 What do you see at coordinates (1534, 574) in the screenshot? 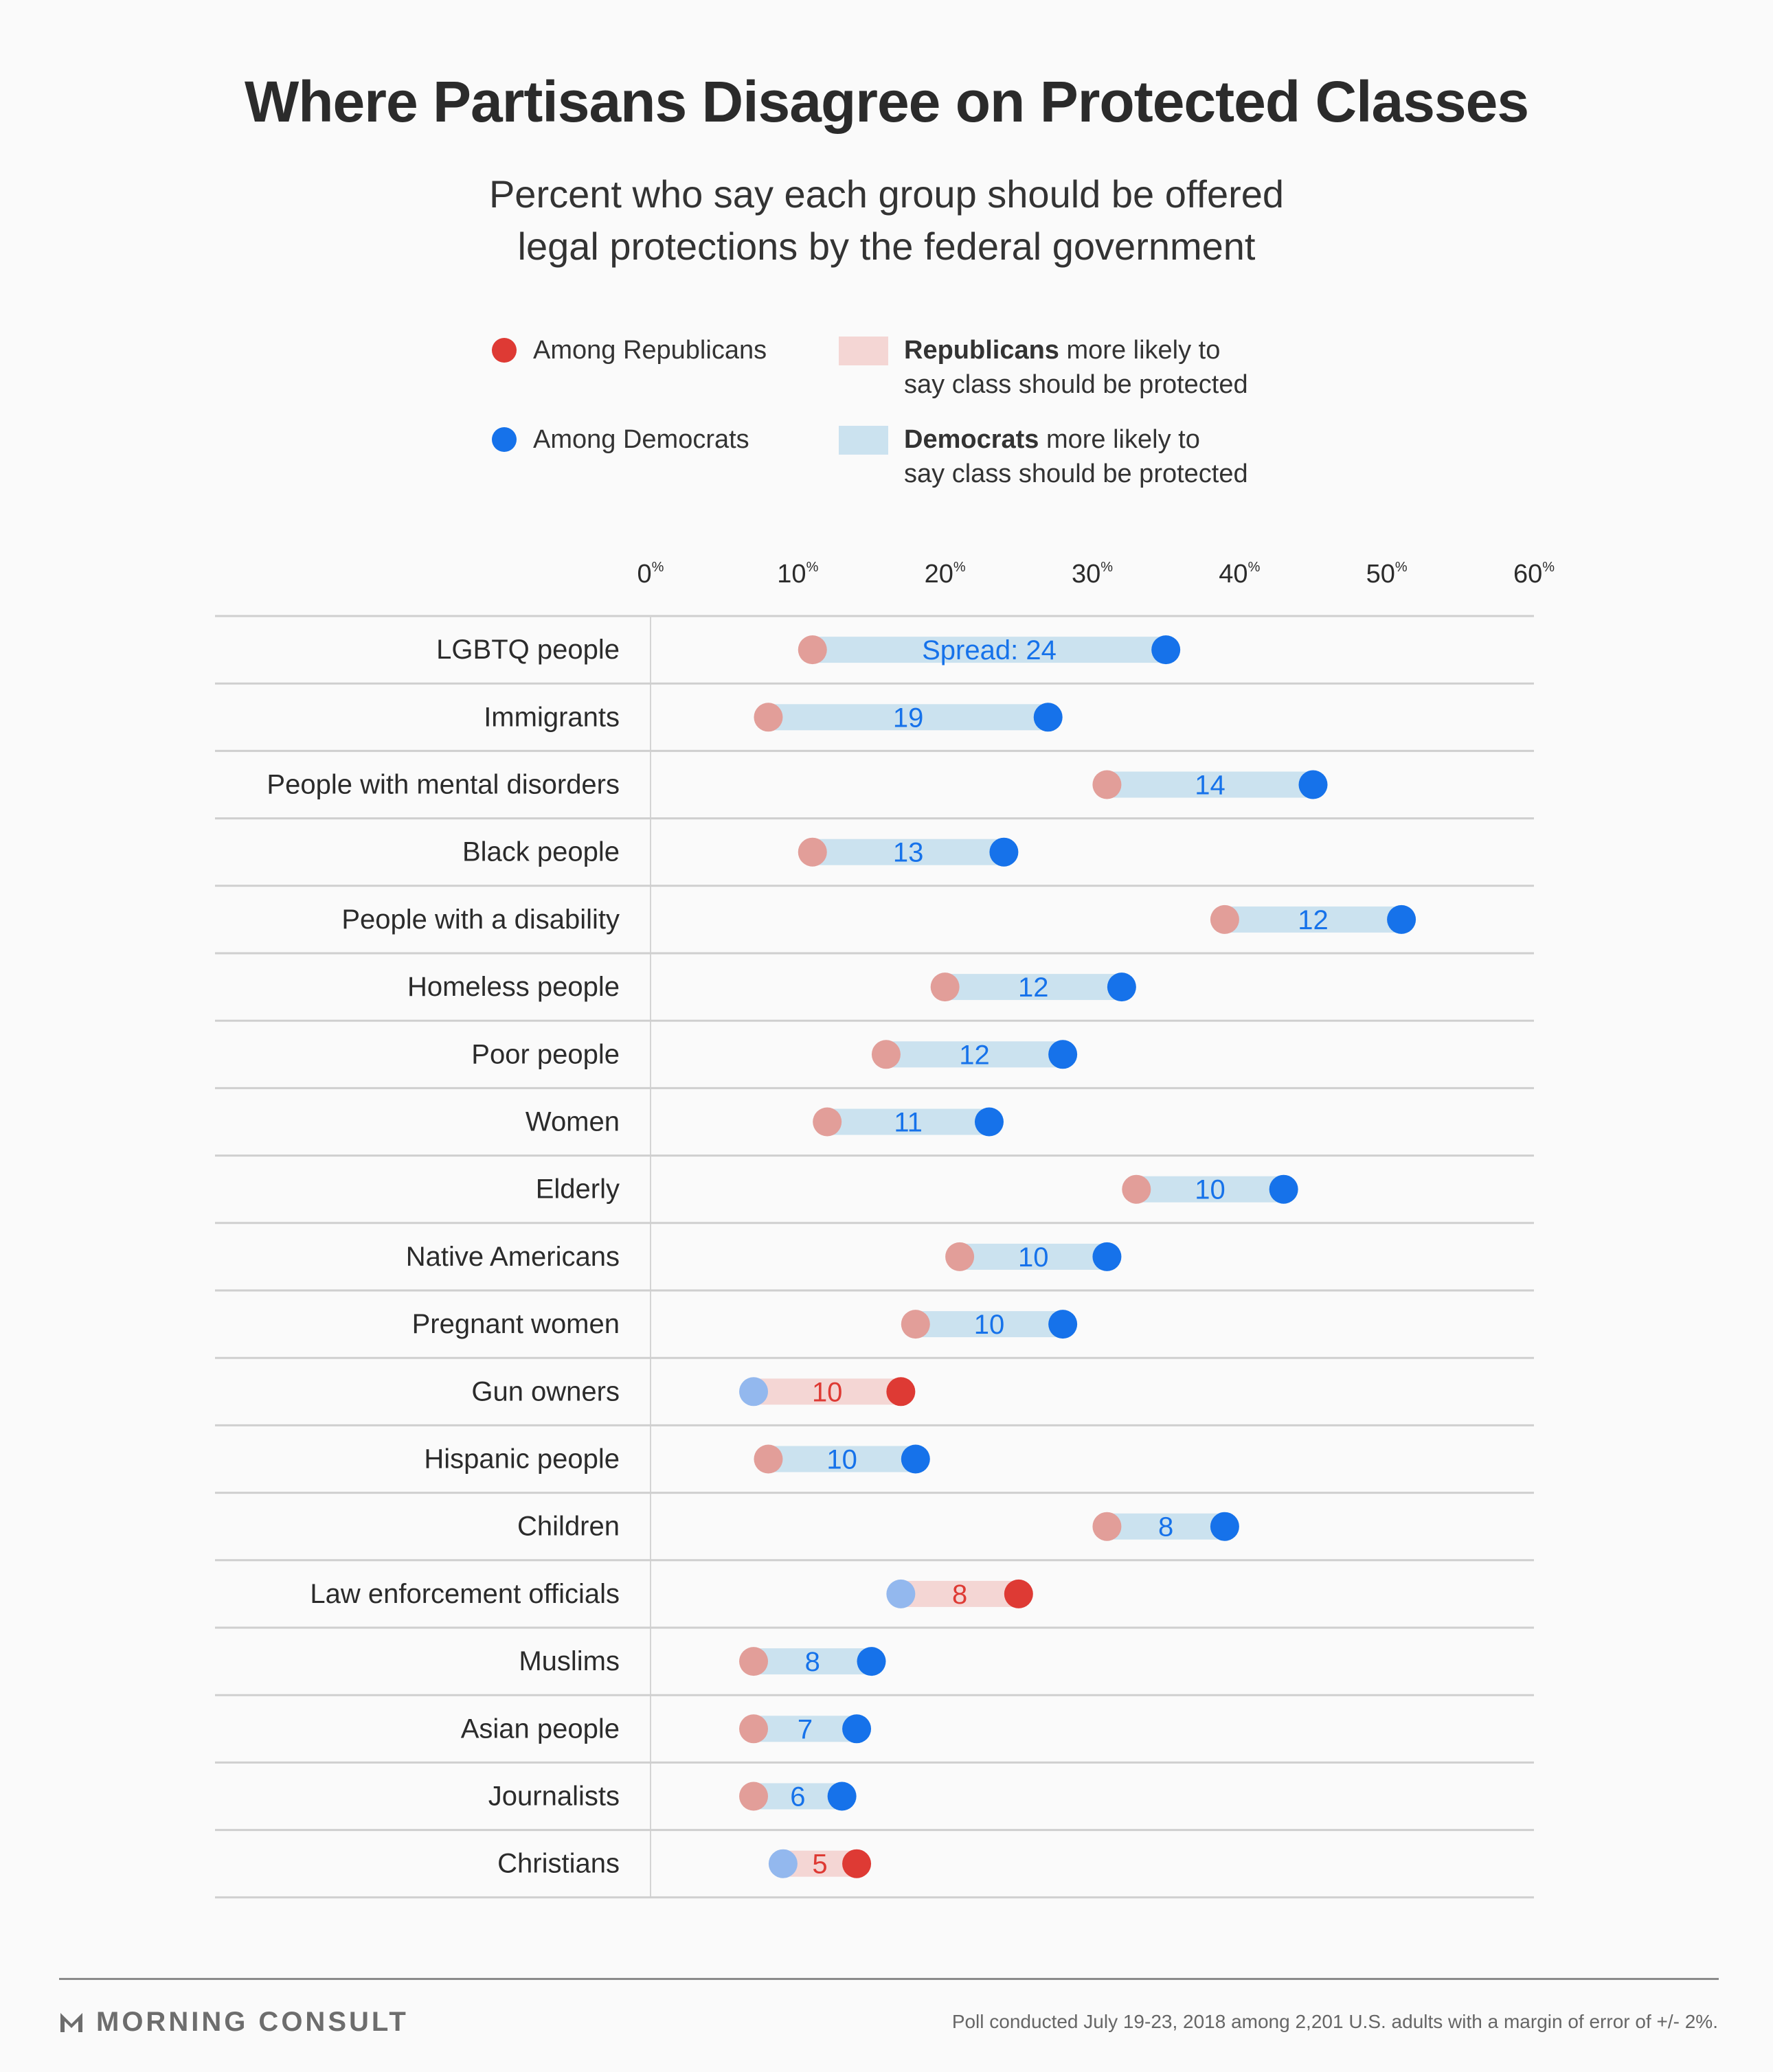
I see `x-tick-label: 60%` at bounding box center [1534, 574].